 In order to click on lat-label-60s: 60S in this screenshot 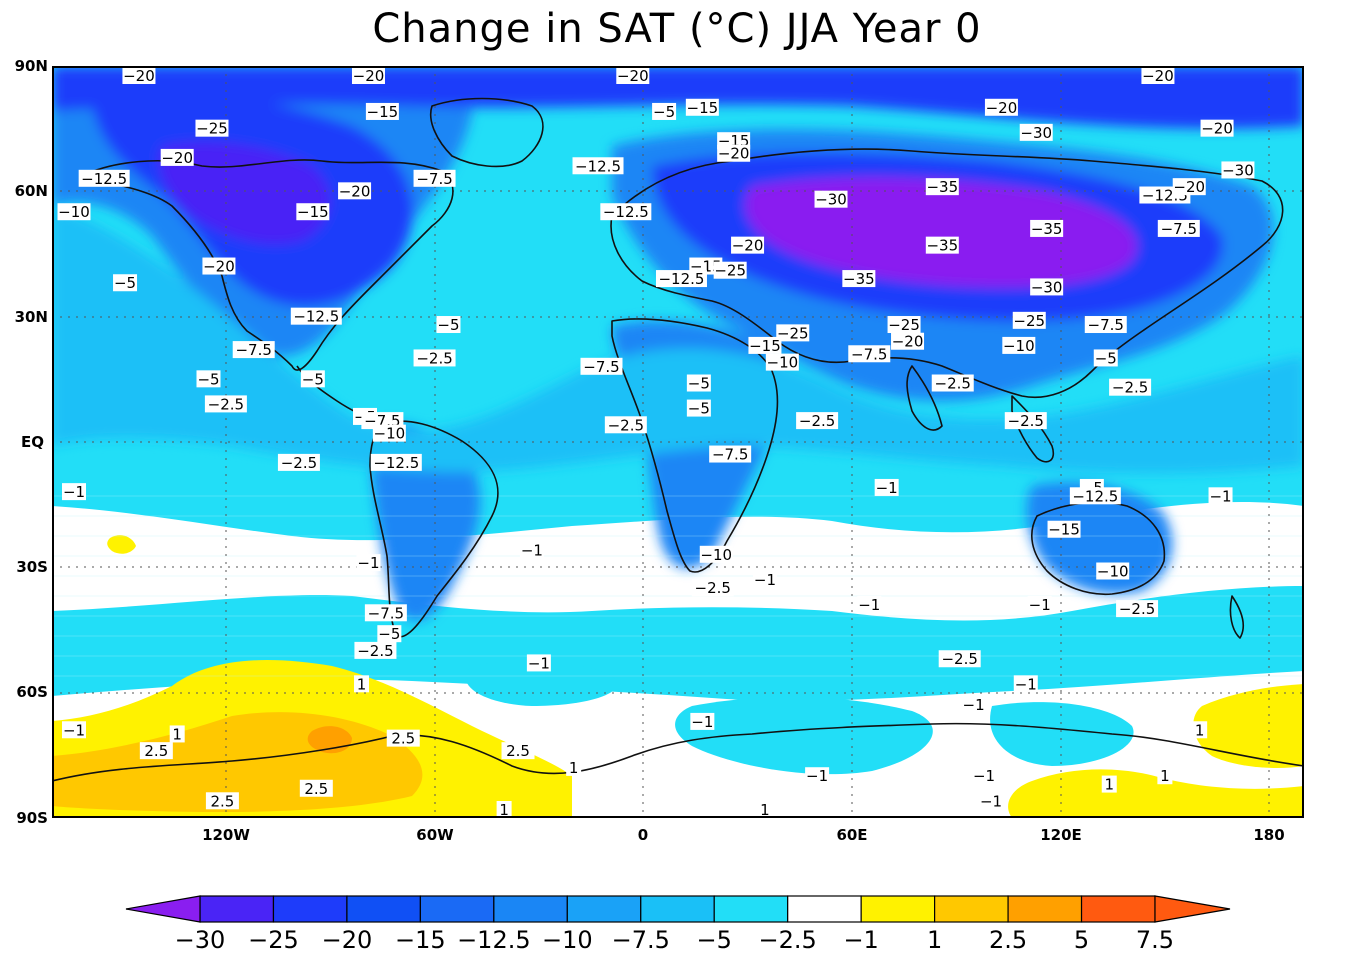, I will do `click(32, 692)`.